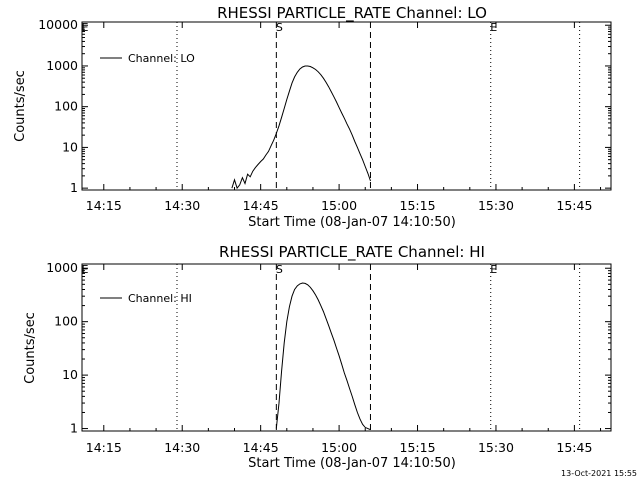 The height and width of the screenshot is (480, 640). I want to click on marker-label-hi-2: E, so click(493, 269).